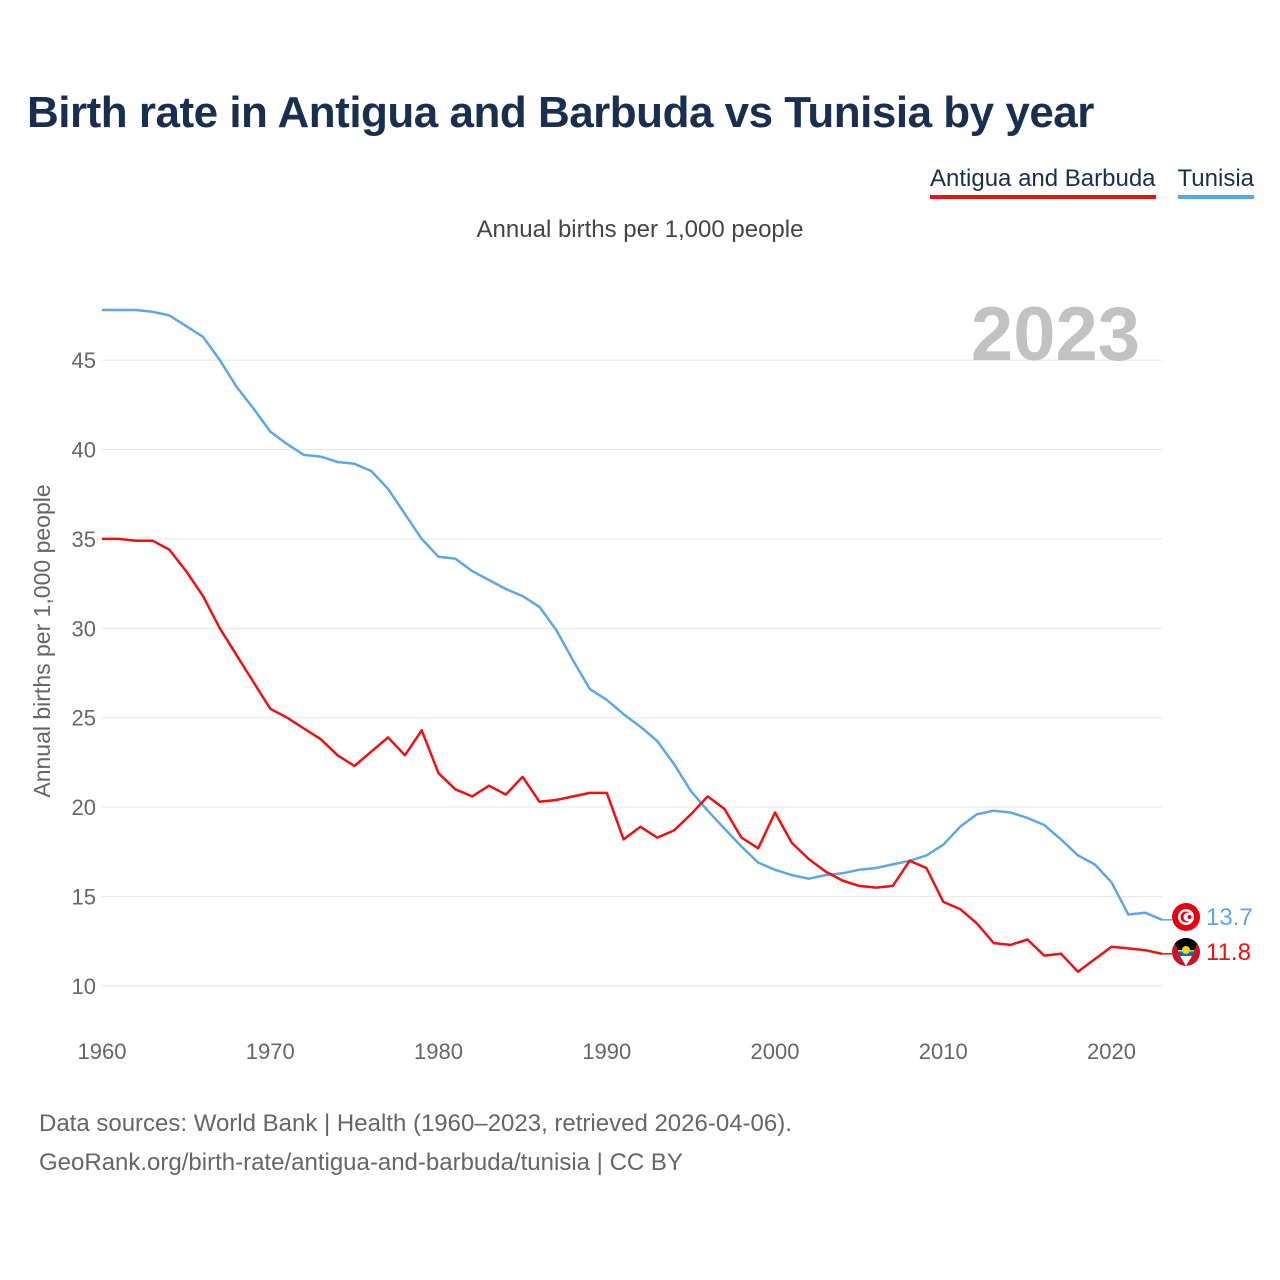  I want to click on y-axis-ticks: 10 15 20 25 30 35 40 45, so click(84, 673).